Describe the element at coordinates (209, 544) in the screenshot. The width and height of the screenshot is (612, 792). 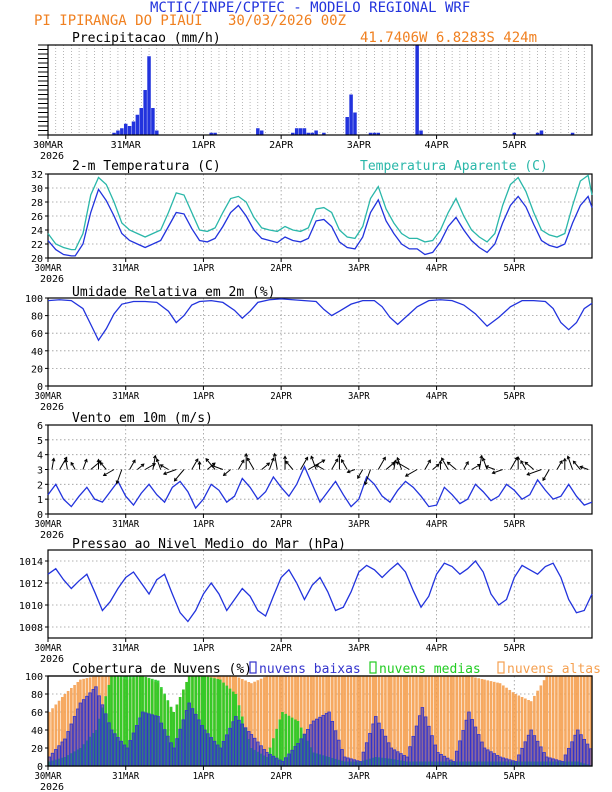
I see `panel-title: Pressao ao Nivel Medio do Mar (hPa)` at that location.